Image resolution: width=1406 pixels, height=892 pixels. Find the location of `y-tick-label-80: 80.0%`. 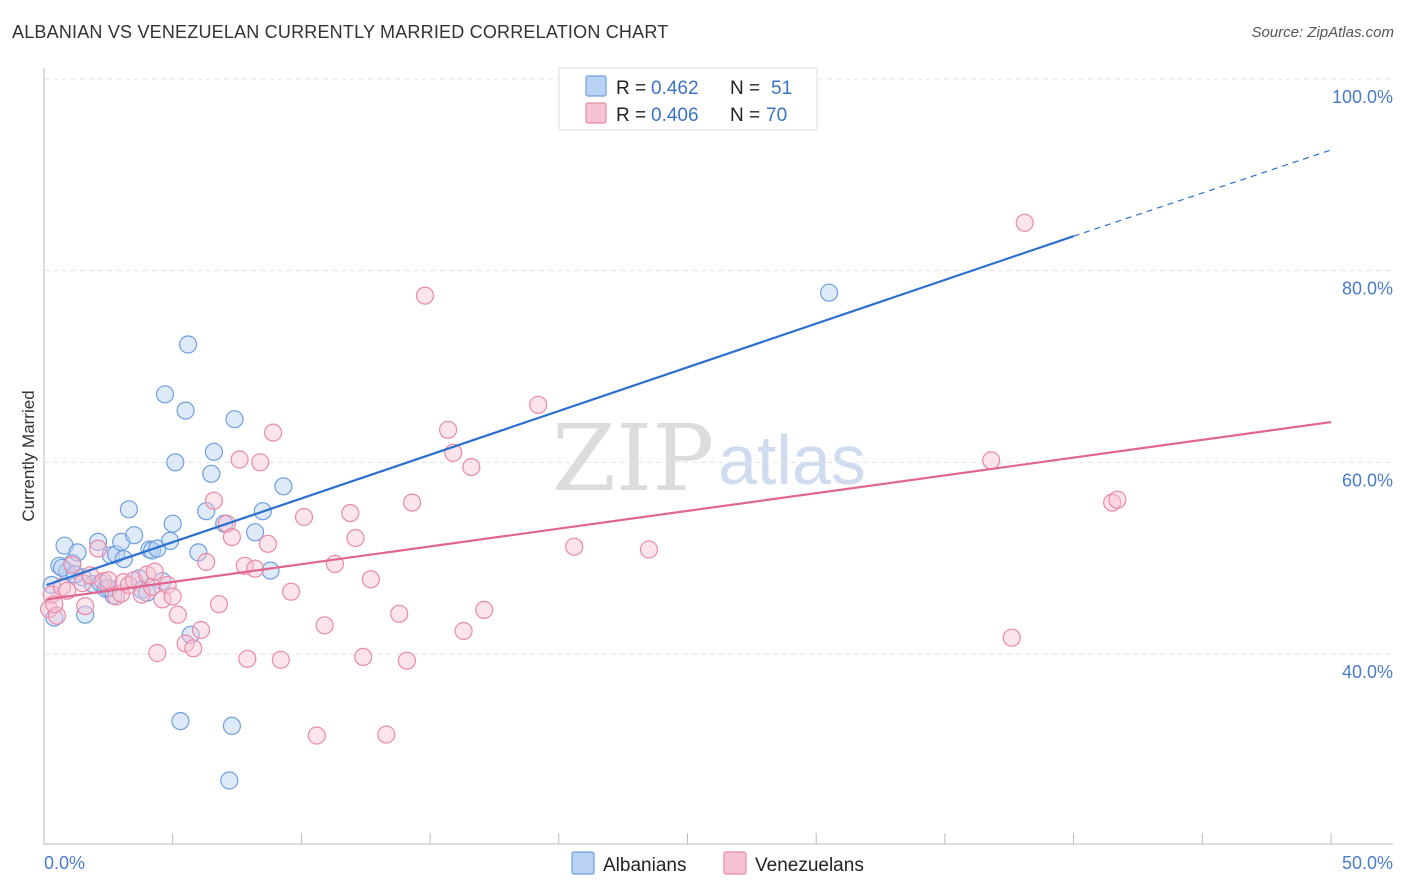

y-tick-label-80: 80.0% is located at coordinates (1367, 289).